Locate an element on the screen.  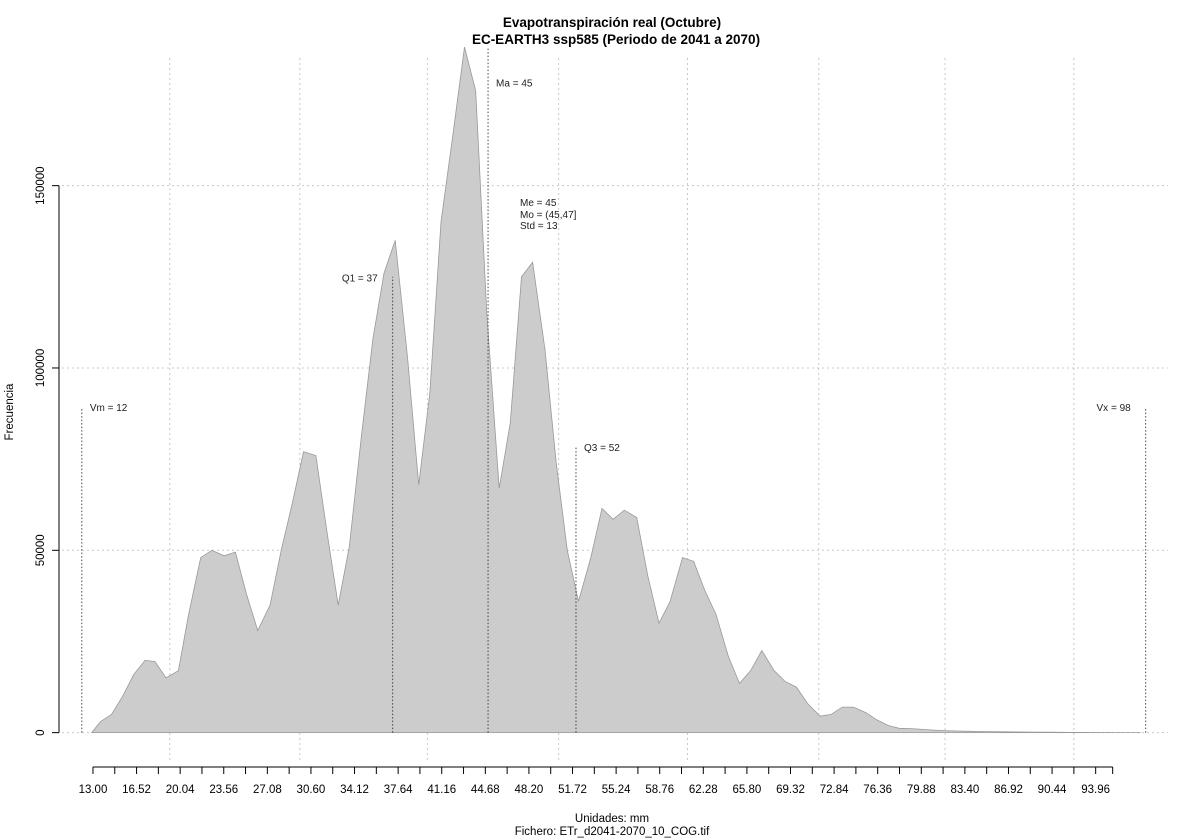
x-tick-label: 44.68 is located at coordinates (485, 790).